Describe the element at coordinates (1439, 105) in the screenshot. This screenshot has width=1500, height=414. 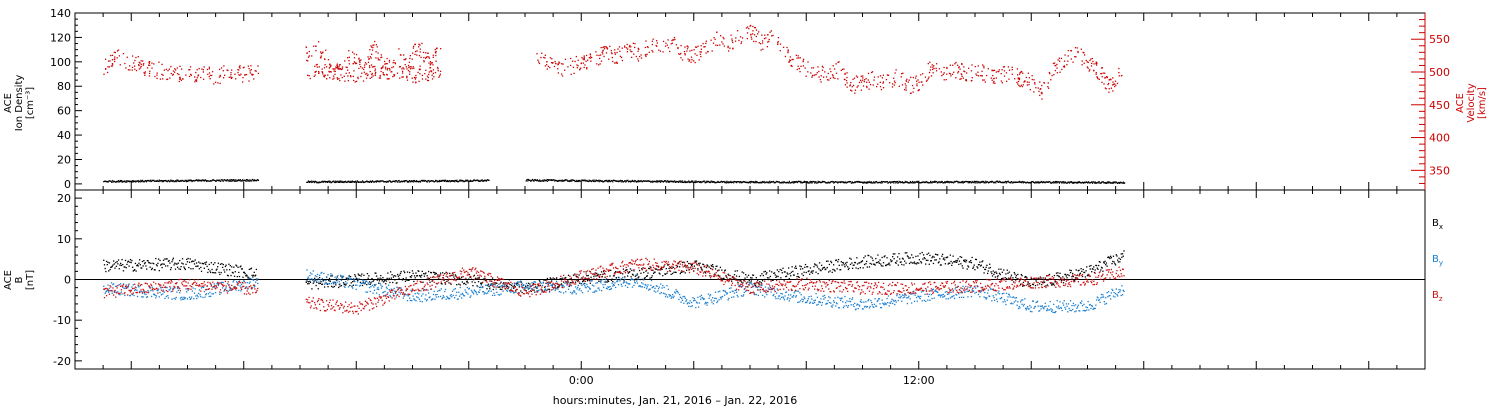
I see `velocity-tick-label-2: 450` at that location.